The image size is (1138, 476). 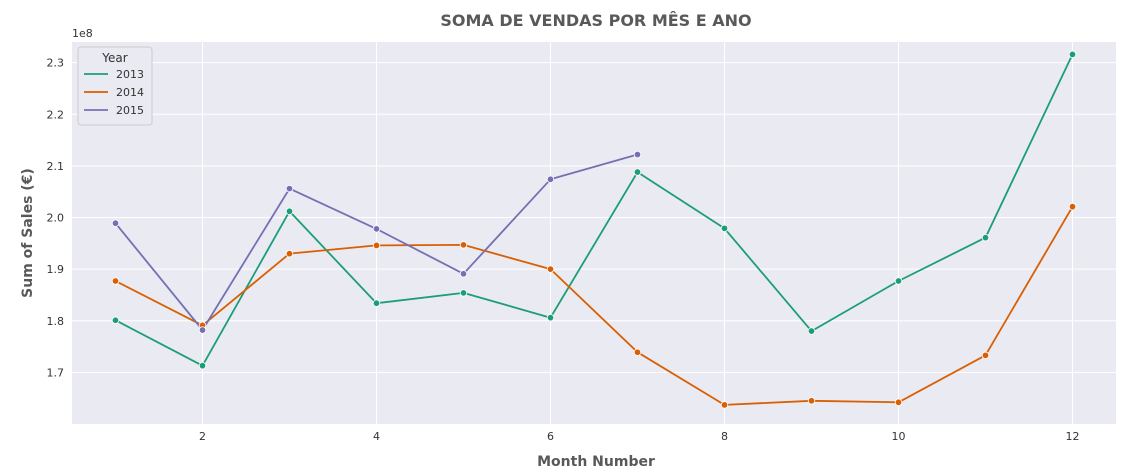 I want to click on chart-title: SOMA DE VENDAS POR MÊS E ANO, so click(x=595, y=20).